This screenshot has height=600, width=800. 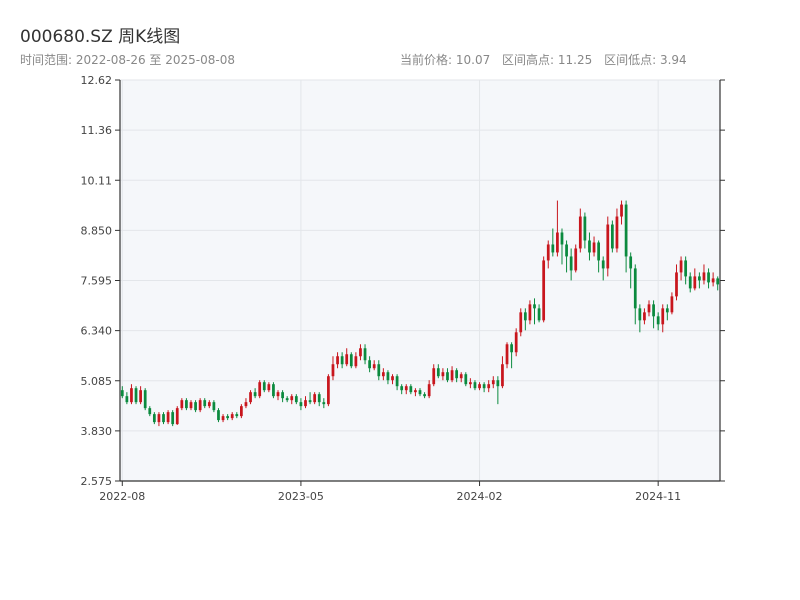 What do you see at coordinates (97, 331) in the screenshot?
I see `y-tick-label: 6.340` at bounding box center [97, 331].